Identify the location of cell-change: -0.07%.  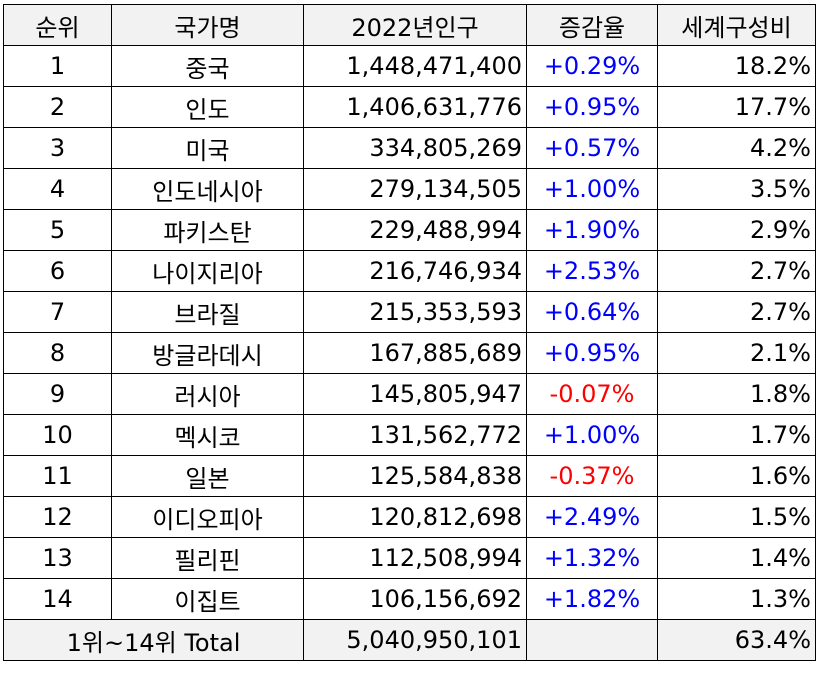
(592, 394).